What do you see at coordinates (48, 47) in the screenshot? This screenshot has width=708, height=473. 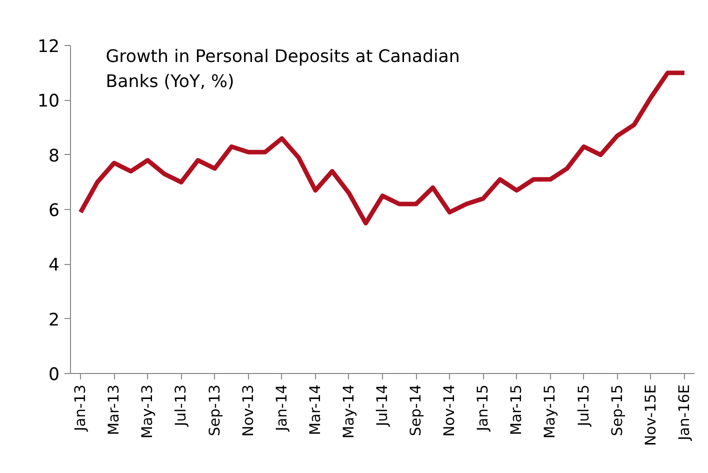 I see `y-tick-label: 12` at bounding box center [48, 47].